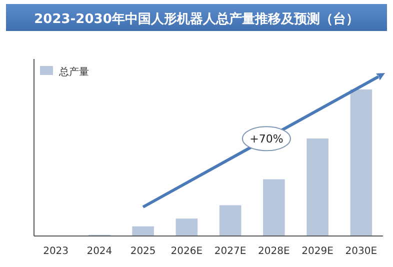  Describe the element at coordinates (267, 139) in the screenshot. I see `annotation: +70%` at that location.